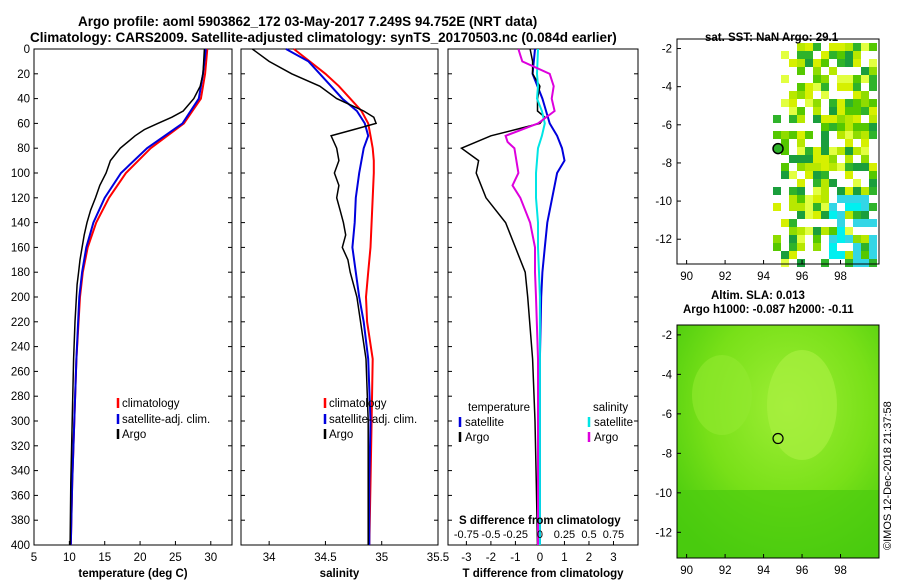 This screenshot has height=580, width=900. Describe the element at coordinates (314, 296) in the screenshot. I see `series-line-argo` at that location.